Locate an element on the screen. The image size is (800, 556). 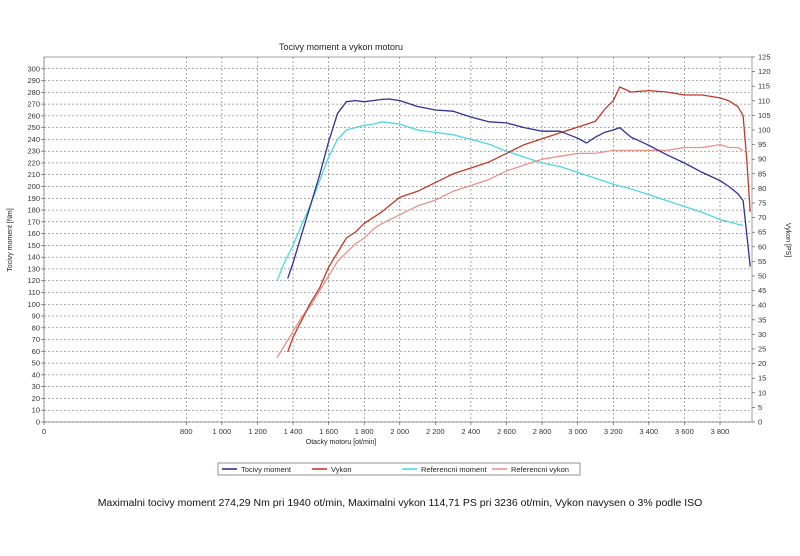
y2-tick-label: 45 is located at coordinates (762, 290).